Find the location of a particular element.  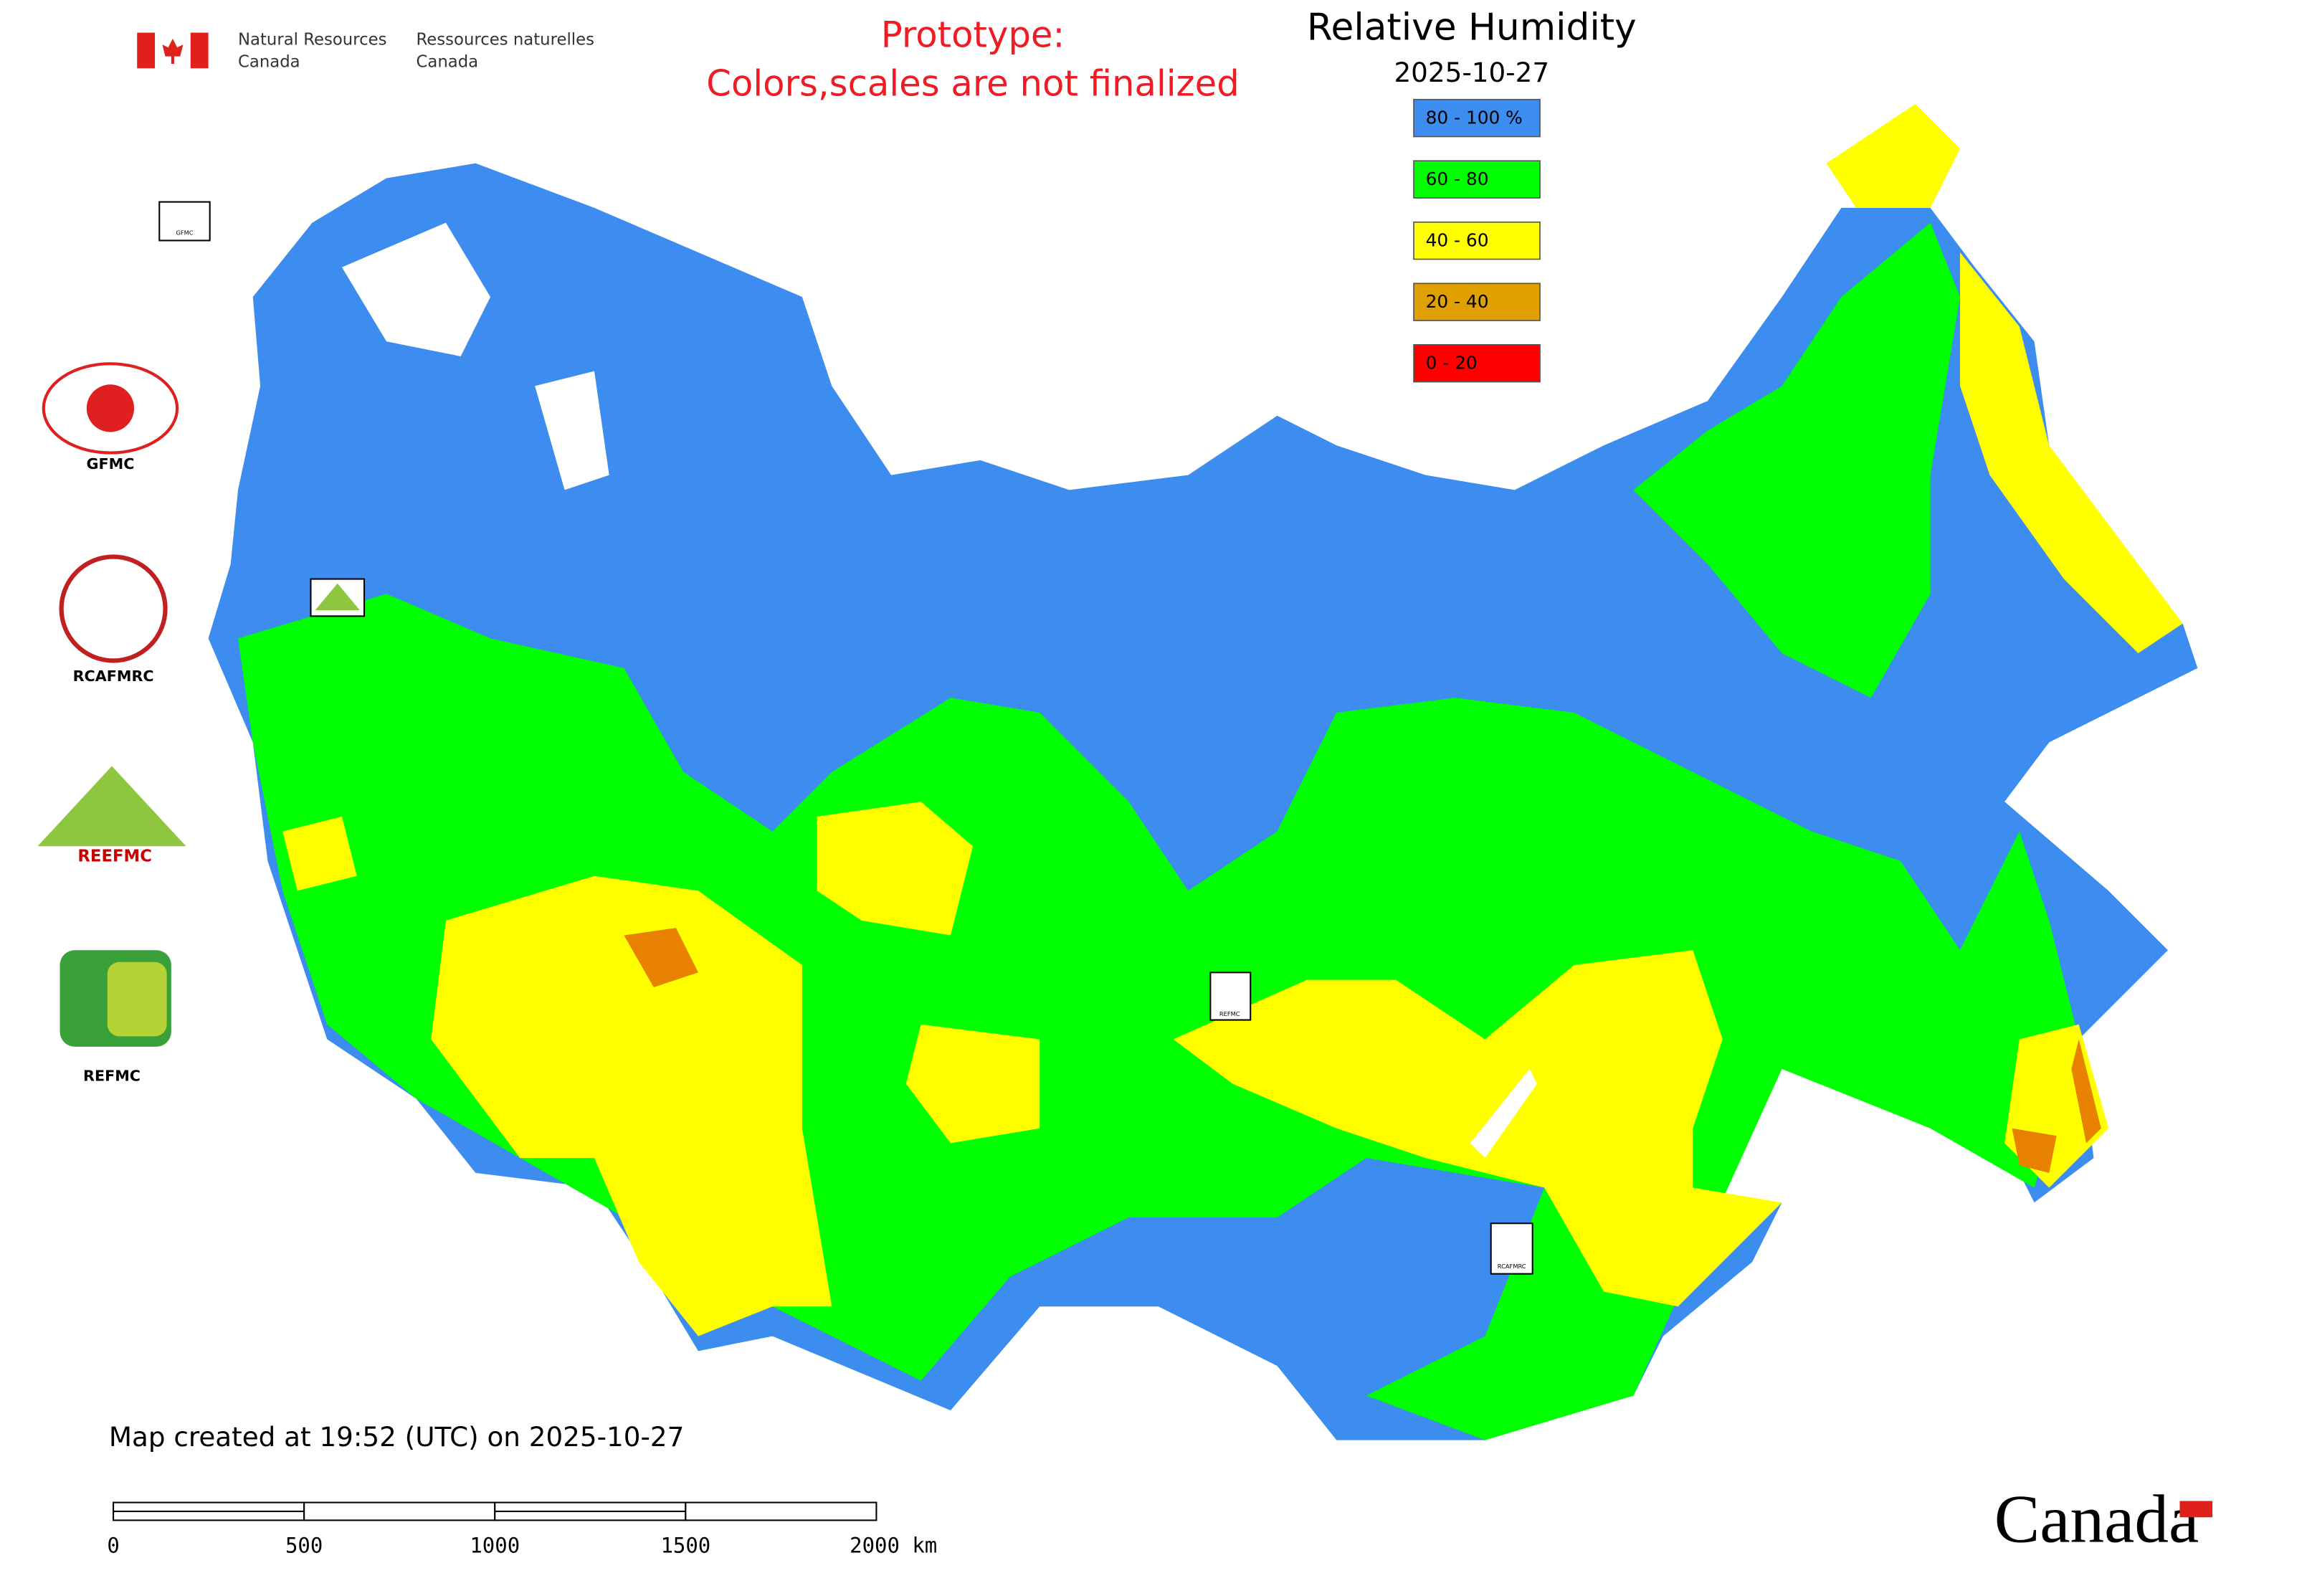

marker-label: GFMC is located at coordinates (184, 233).